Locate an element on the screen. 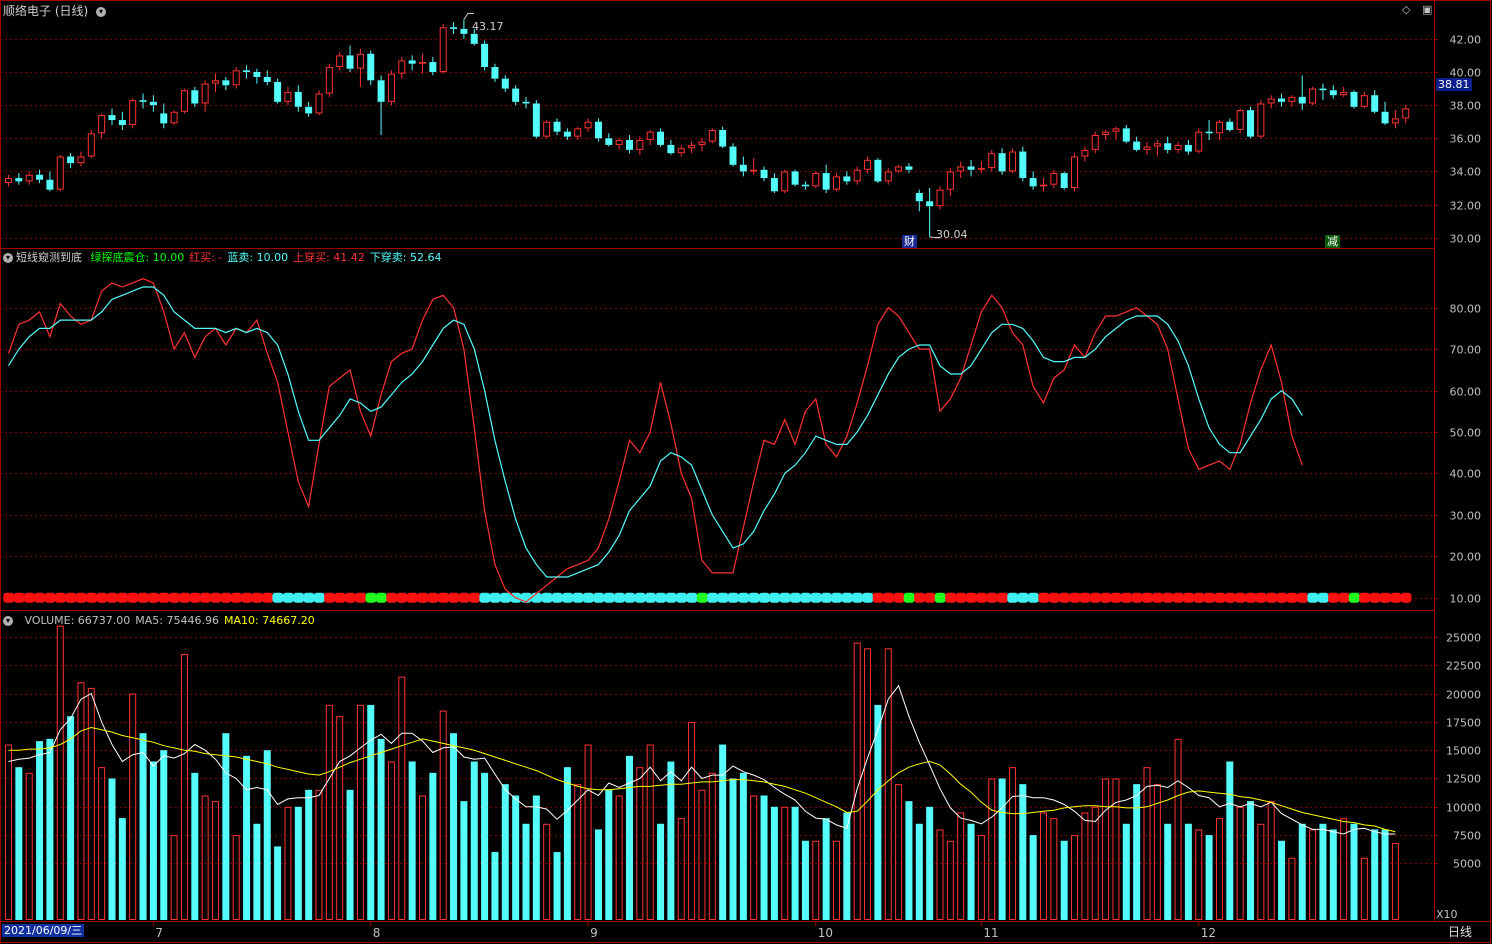 The image size is (1492, 944). diamond-icon: ◇ is located at coordinates (1406, 9).